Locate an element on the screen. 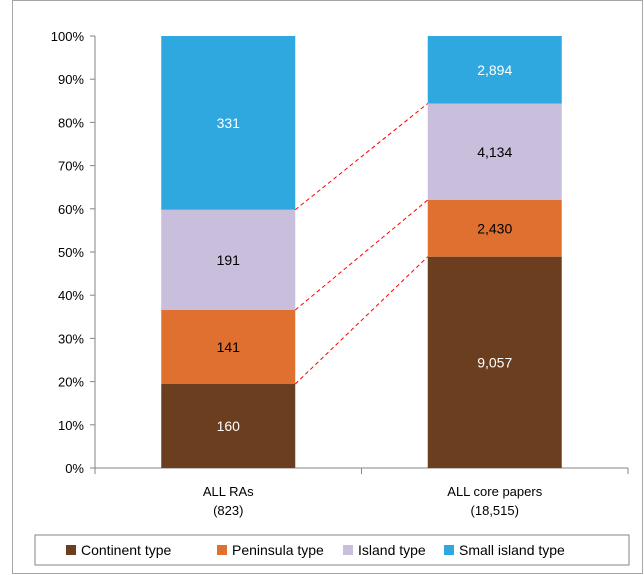  x-category-label: ALL RAs is located at coordinates (228, 491).